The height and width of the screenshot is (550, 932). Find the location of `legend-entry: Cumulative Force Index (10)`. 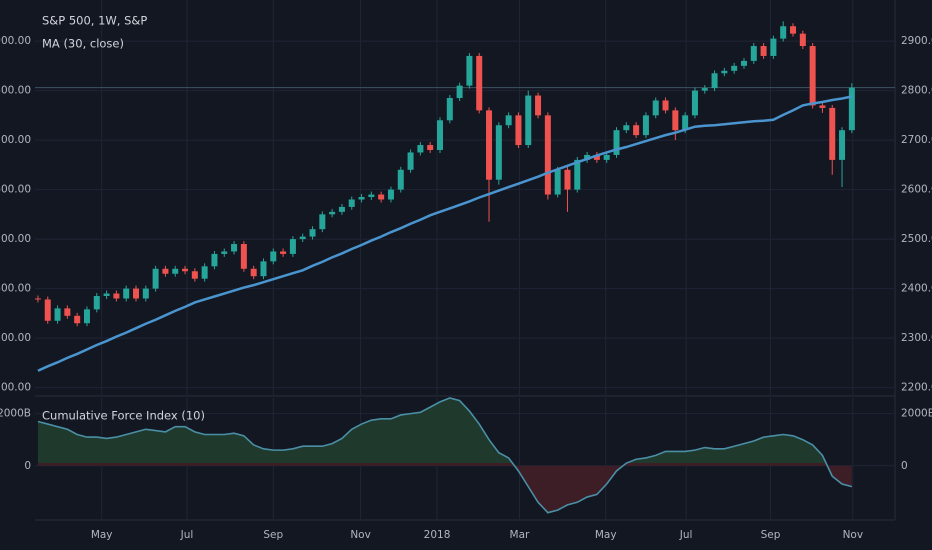

legend-entry: Cumulative Force Index (10) is located at coordinates (123, 416).